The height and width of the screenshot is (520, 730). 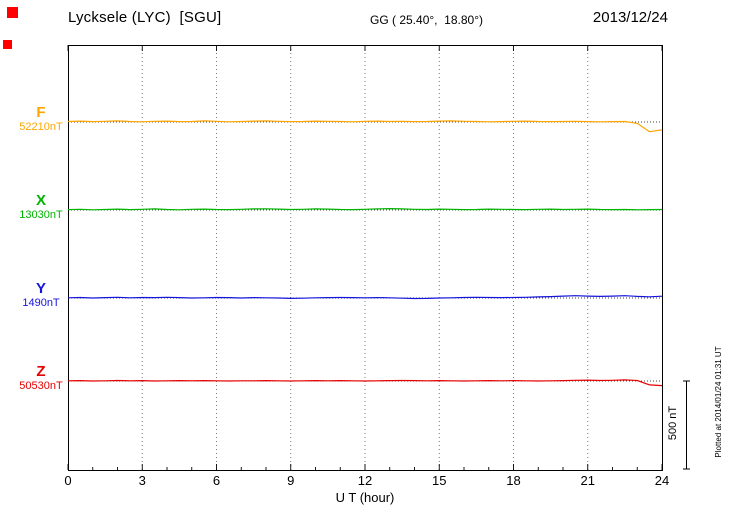 What do you see at coordinates (41, 215) in the screenshot?
I see `trace-baseline-value-X: 13030nT` at bounding box center [41, 215].